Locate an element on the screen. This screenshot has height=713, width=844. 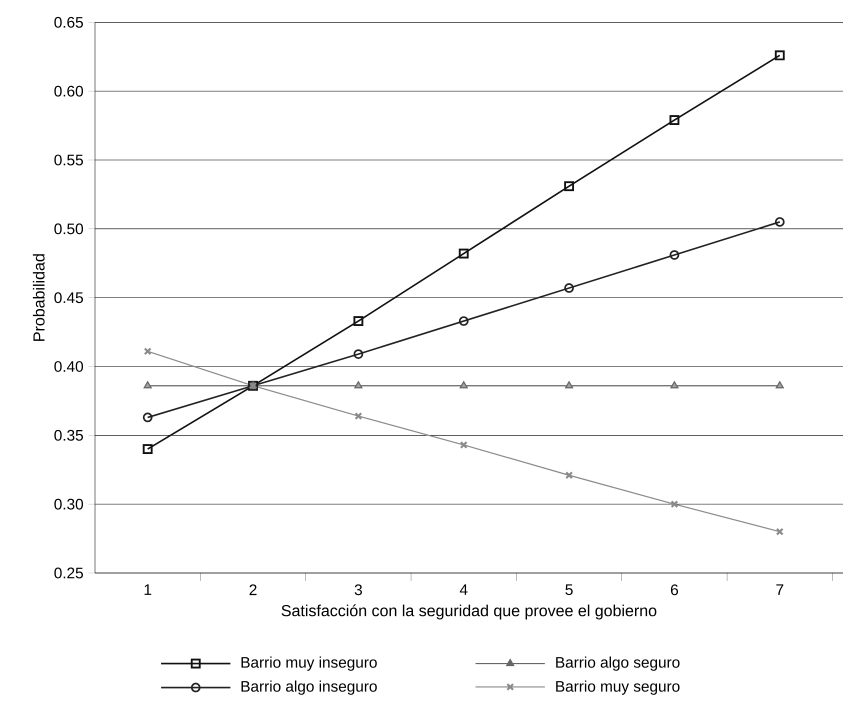
legend-label: Barrio algo inseguro is located at coordinates (309, 687).